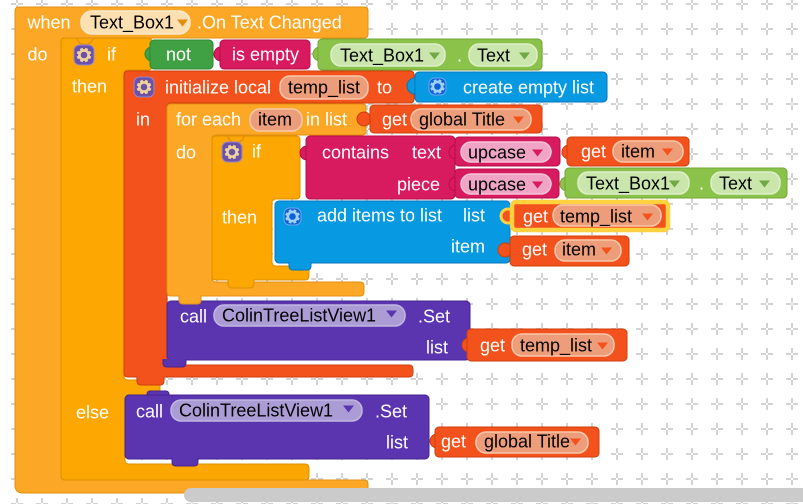 The image size is (803, 504). What do you see at coordinates (355, 153) in the screenshot?
I see `svg-text: contains` at bounding box center [355, 153].